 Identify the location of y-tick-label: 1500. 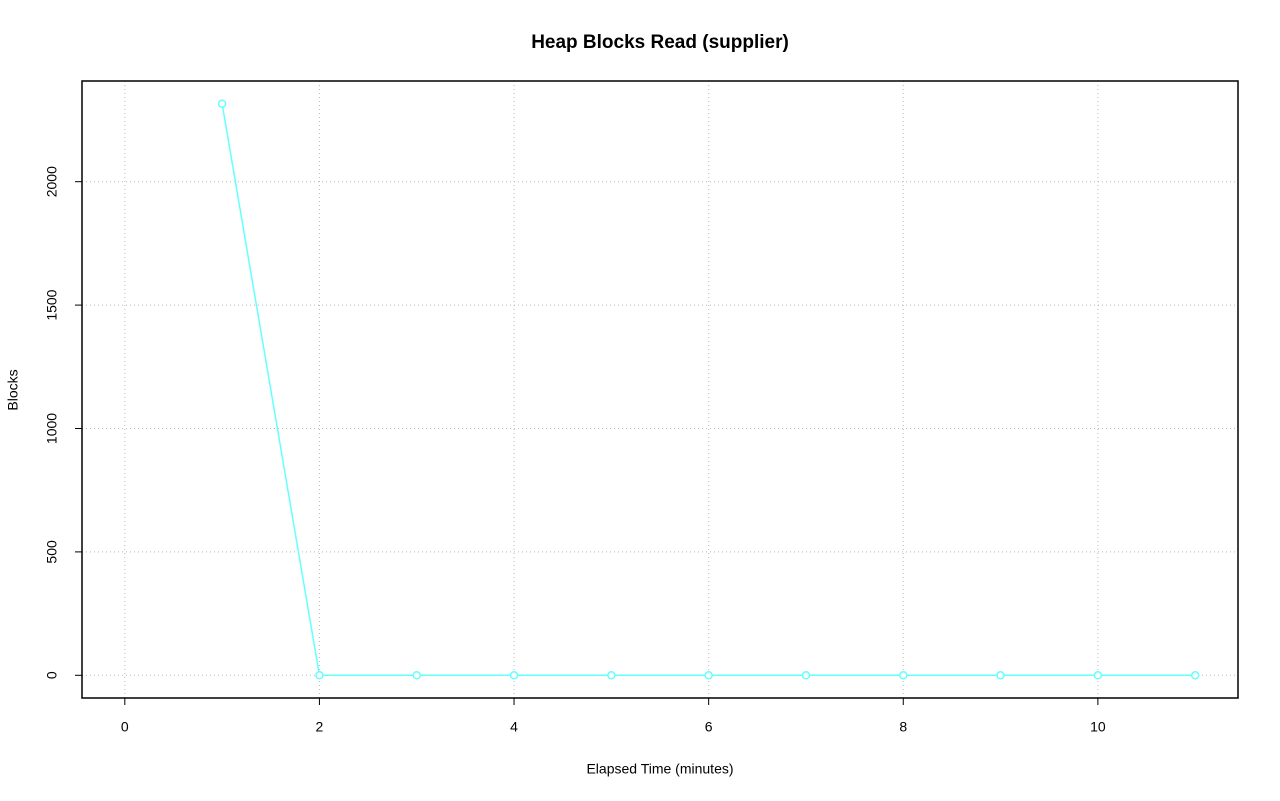
(52, 304).